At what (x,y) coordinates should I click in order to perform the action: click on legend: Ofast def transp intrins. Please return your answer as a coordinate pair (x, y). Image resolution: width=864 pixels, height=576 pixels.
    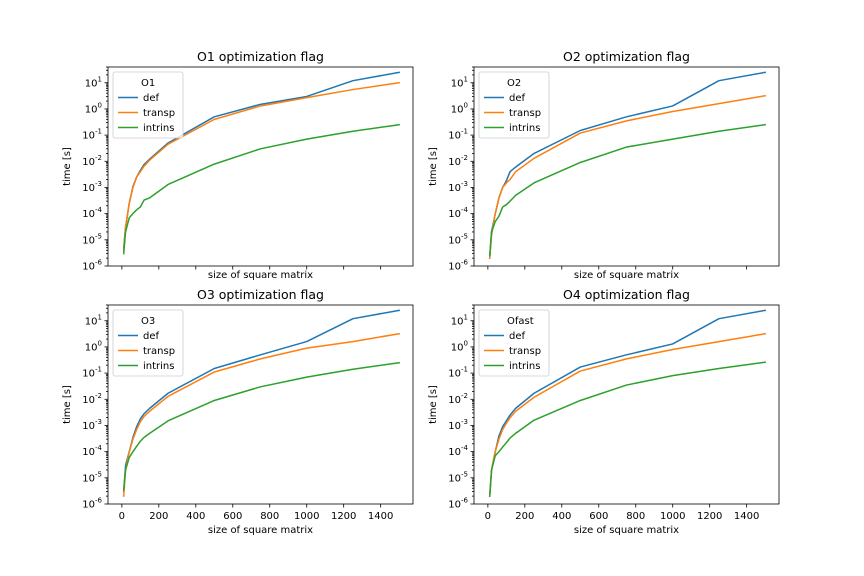
    Looking at the image, I should click on (514, 343).